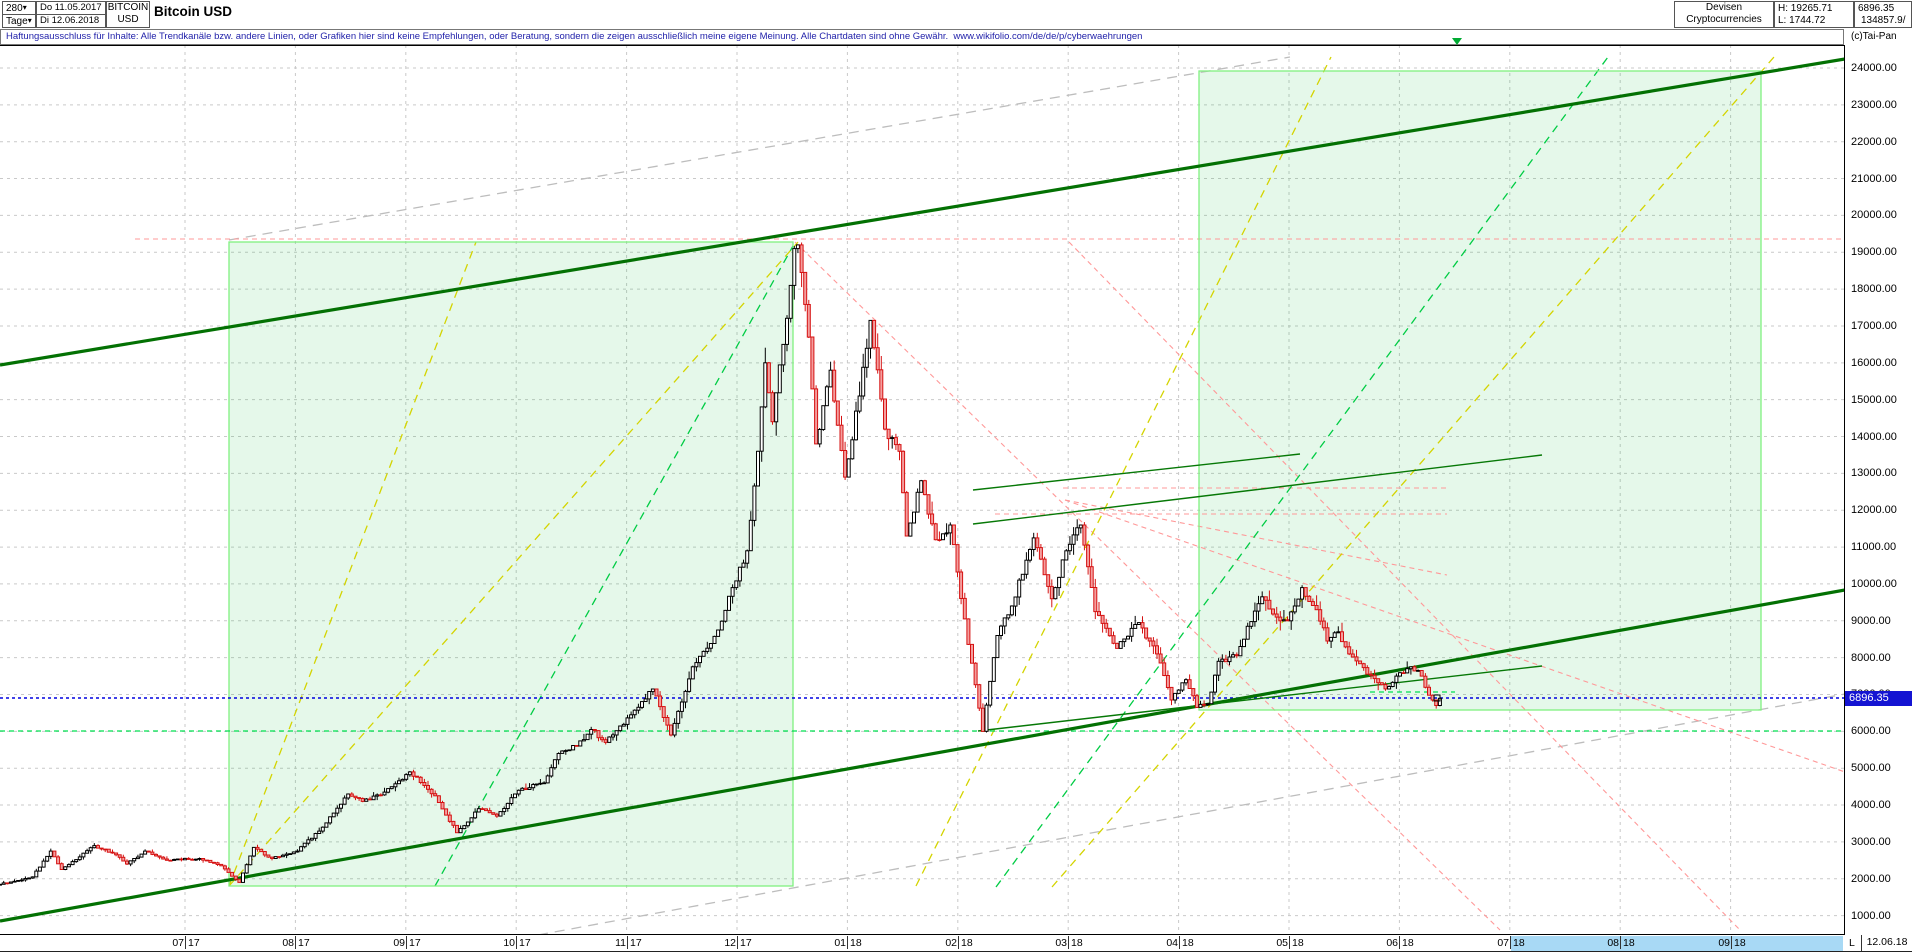 The width and height of the screenshot is (1912, 952). Describe the element at coordinates (193, 11) in the screenshot. I see `page-title: Bitcoin USD` at that location.